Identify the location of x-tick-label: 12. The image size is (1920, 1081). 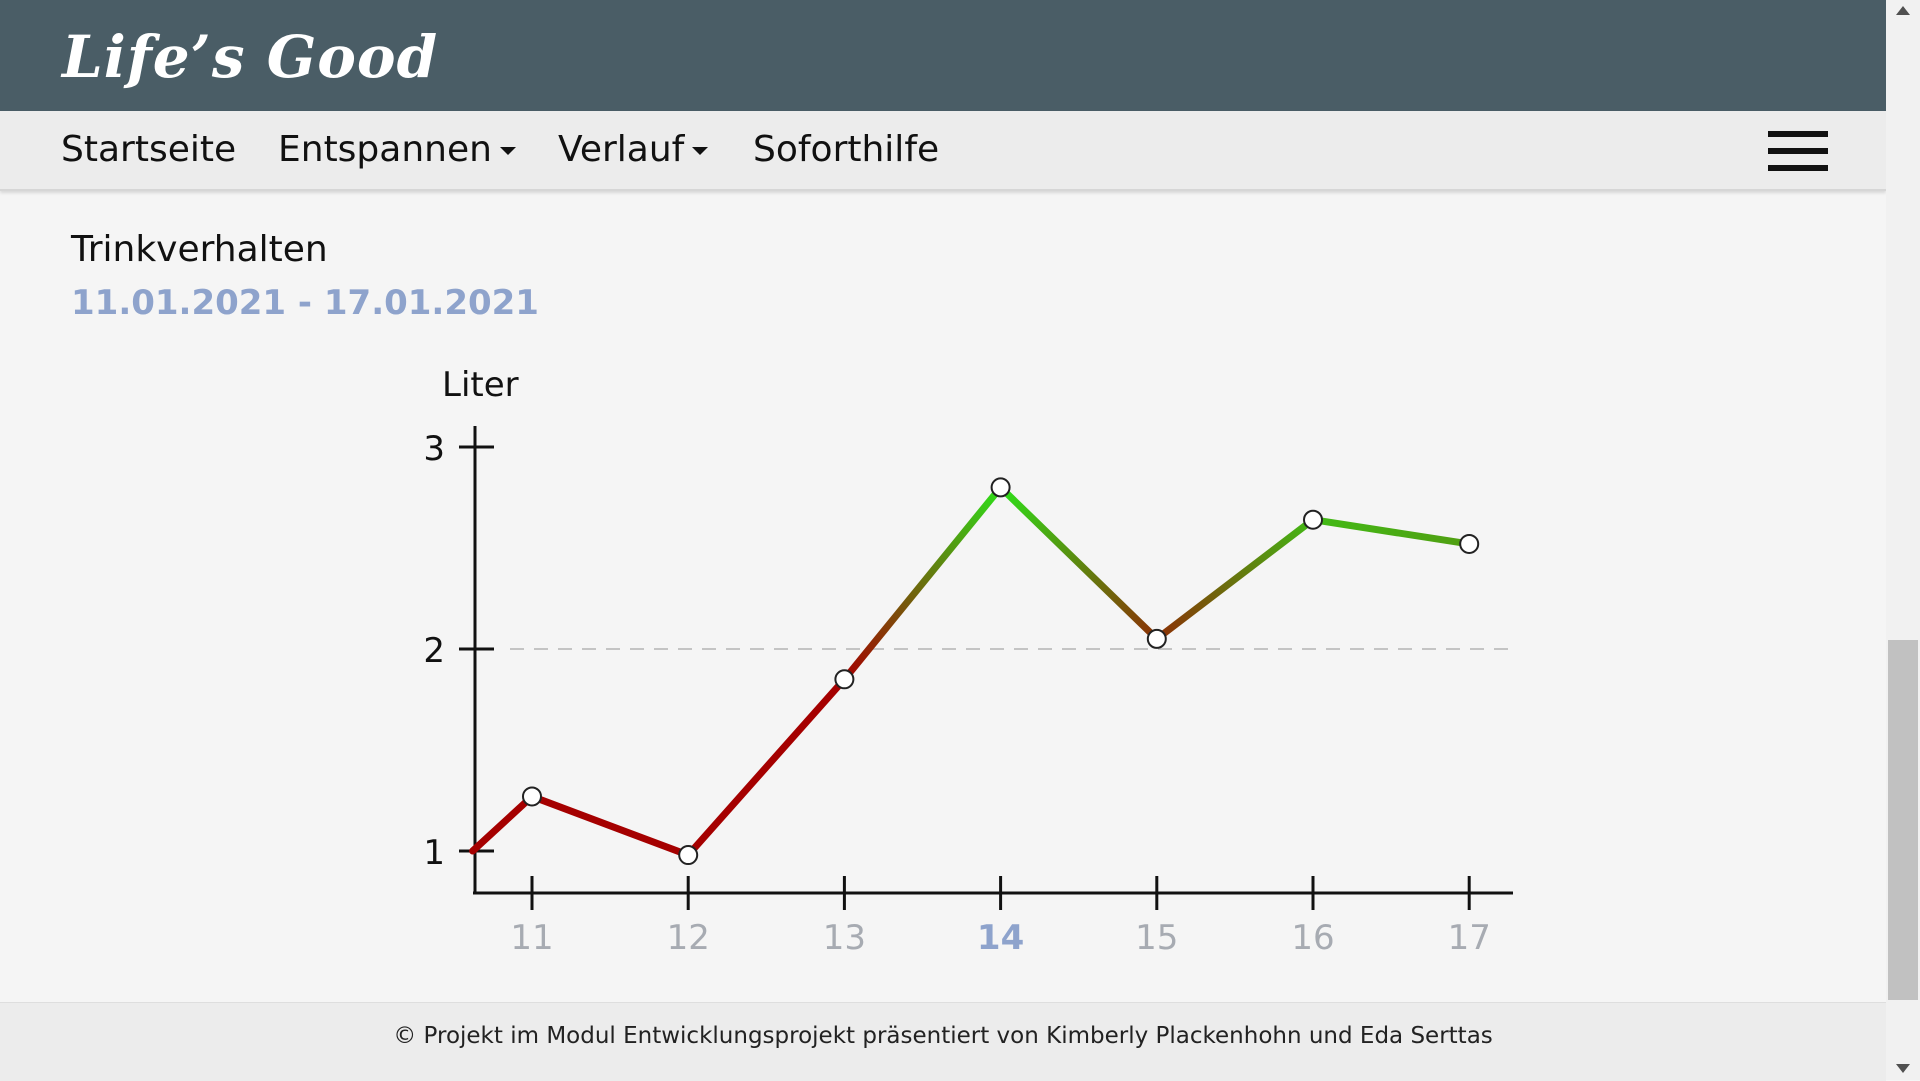
(688, 938).